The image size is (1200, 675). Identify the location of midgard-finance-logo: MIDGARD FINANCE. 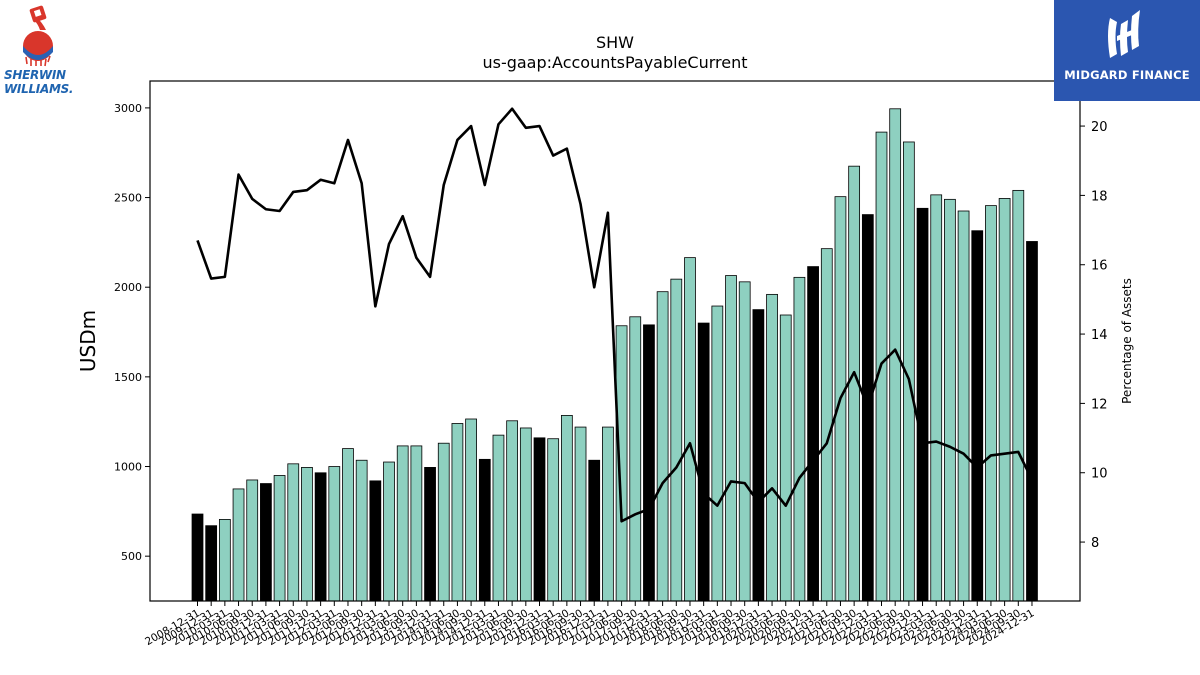
(1127, 50).